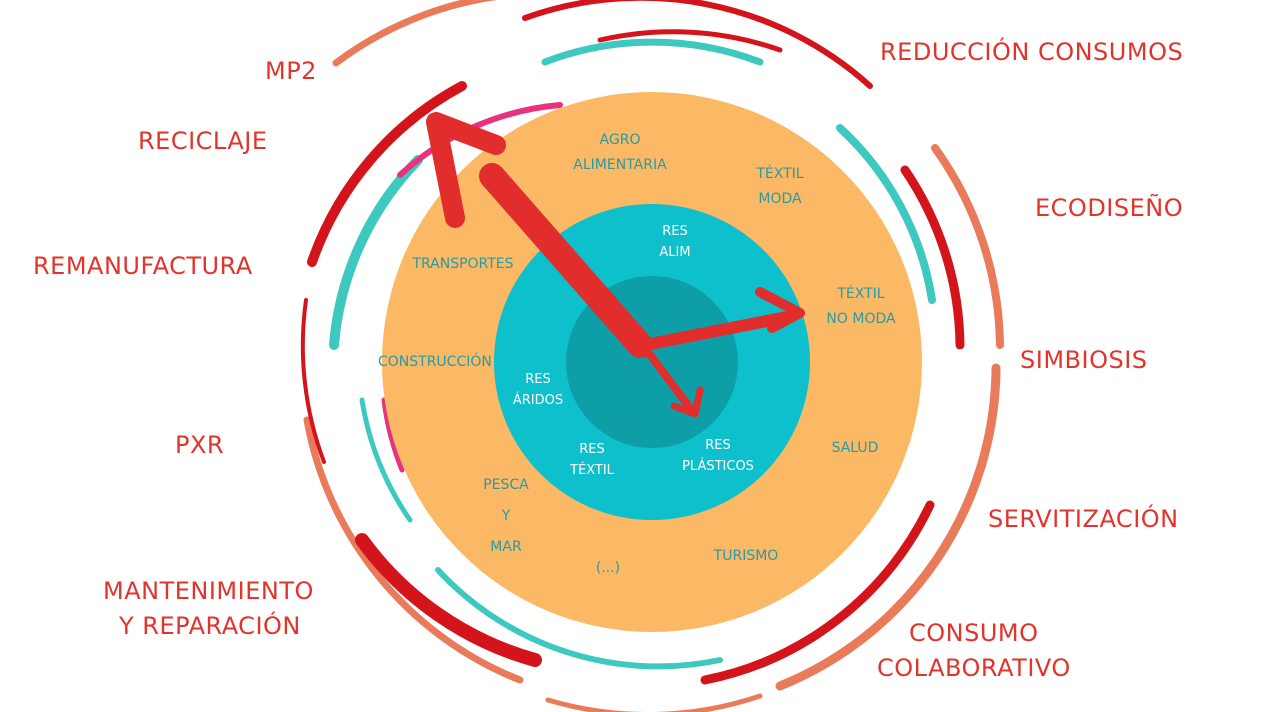 The height and width of the screenshot is (712, 1280). Describe the element at coordinates (506, 516) in the screenshot. I see `sector-pesca-mar: PESCA Y MAR` at that location.